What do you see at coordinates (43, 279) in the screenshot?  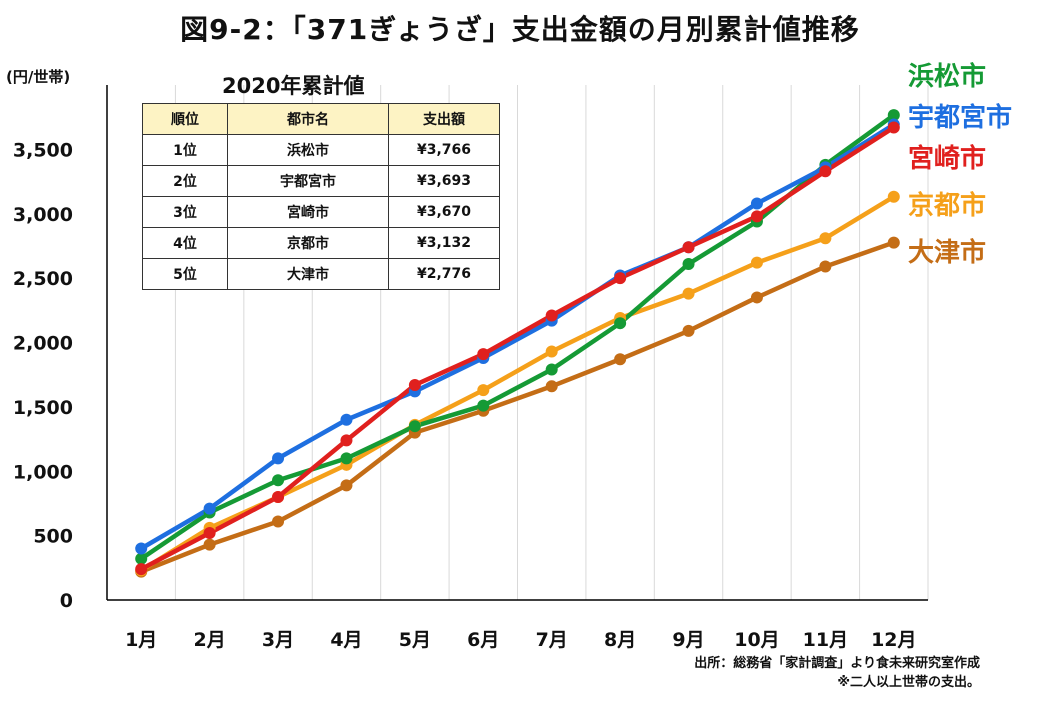 I see `y-tick-label: 2,500` at bounding box center [43, 279].